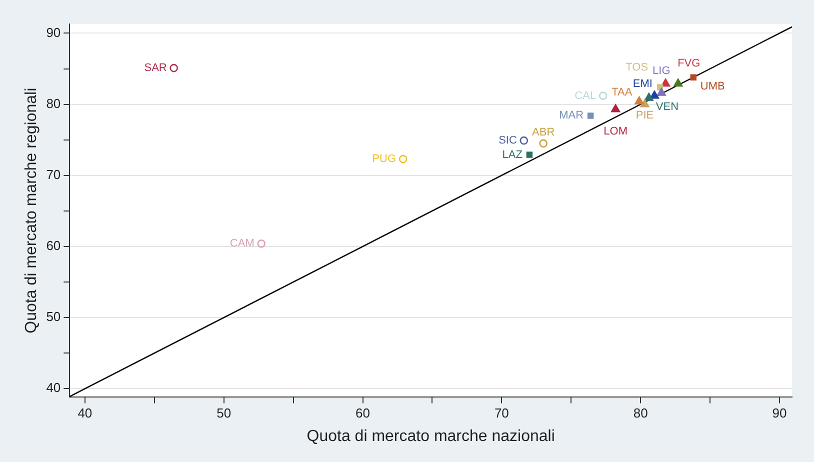 This screenshot has height=462, width=814. What do you see at coordinates (645, 115) in the screenshot?
I see `series-label: PIE` at bounding box center [645, 115].